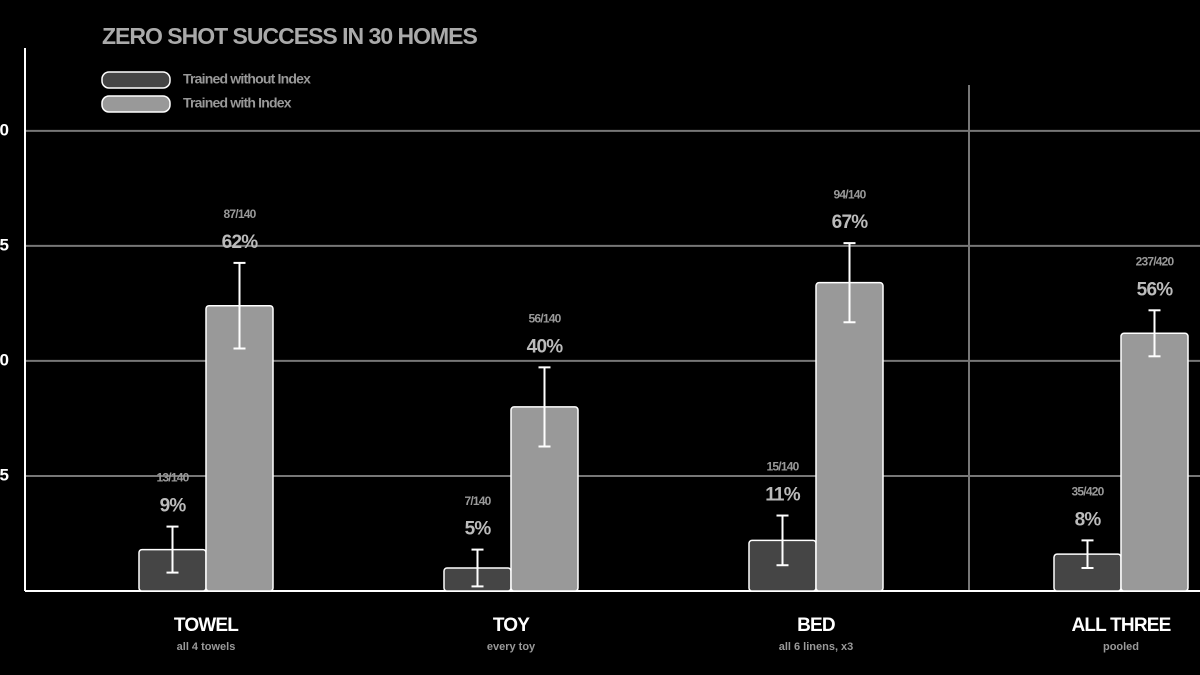 The height and width of the screenshot is (675, 1200). I want to click on count-label: 87/140, so click(240, 214).